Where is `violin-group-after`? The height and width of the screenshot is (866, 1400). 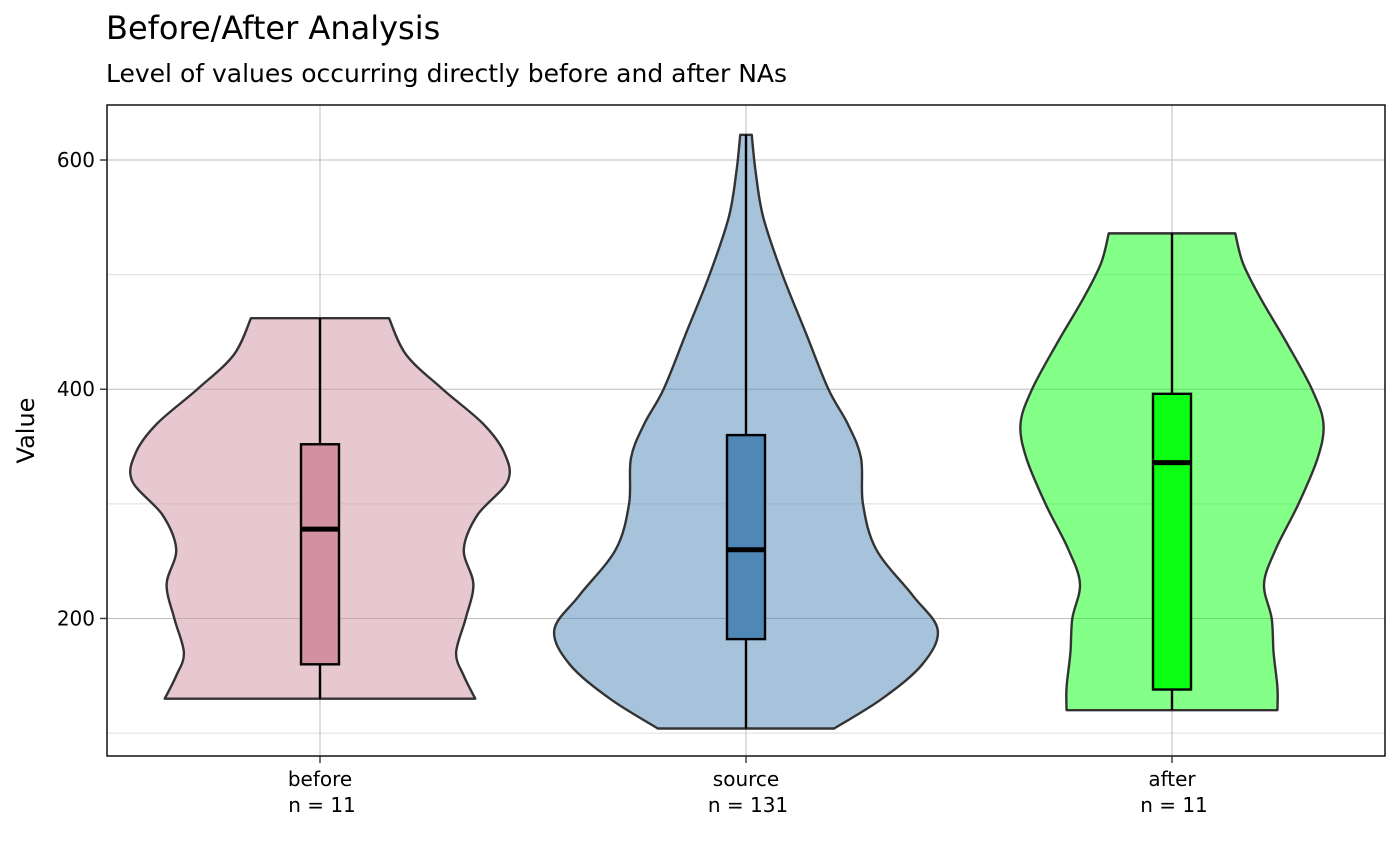
violin-group-after is located at coordinates (1172, 472).